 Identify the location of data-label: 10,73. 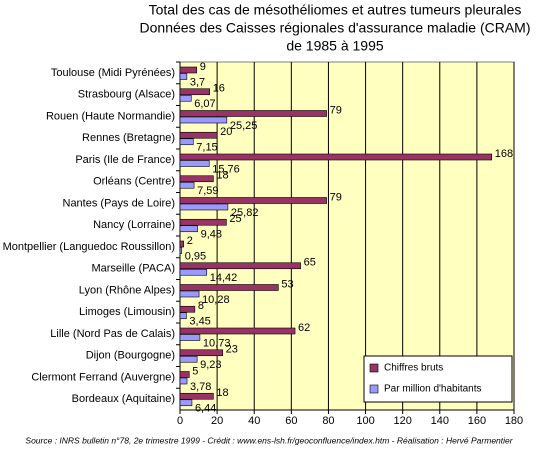
(217, 343).